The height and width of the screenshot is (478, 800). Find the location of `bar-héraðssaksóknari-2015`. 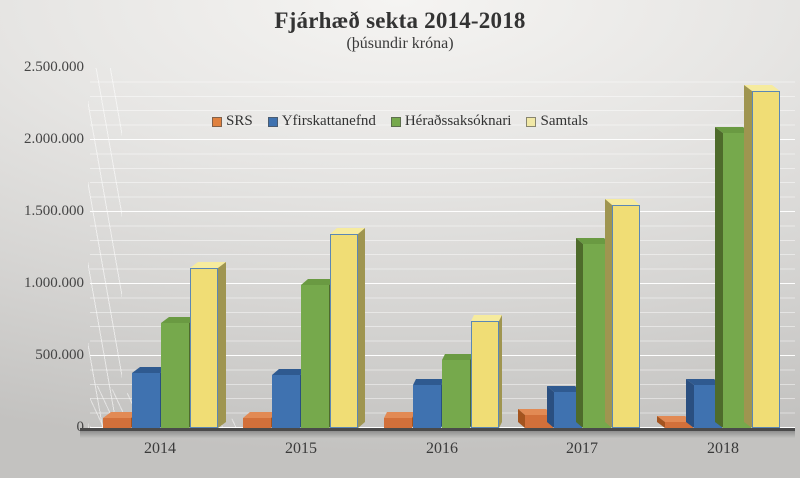

bar-héraðssaksóknari-2015 is located at coordinates (315, 356).